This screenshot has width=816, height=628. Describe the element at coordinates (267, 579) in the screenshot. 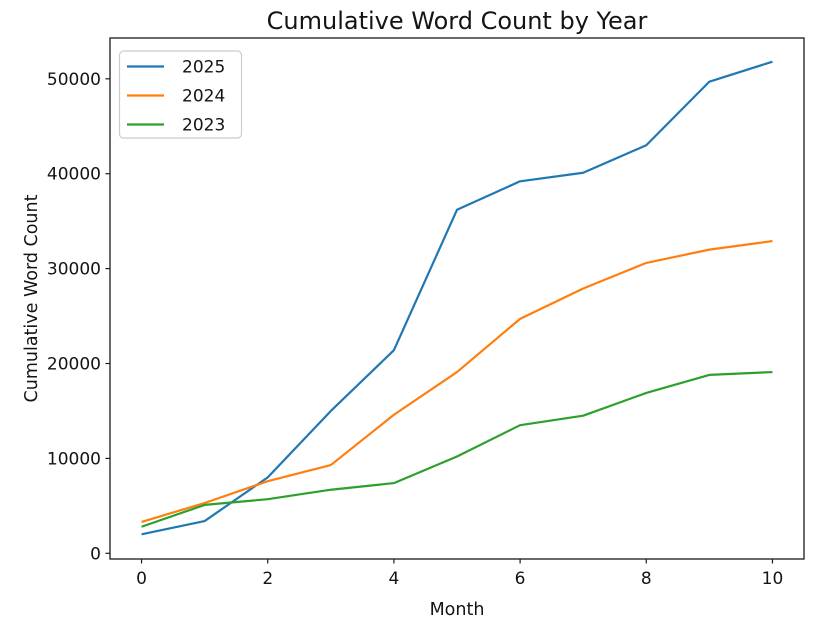

I see `x-tick-label: 2` at that location.